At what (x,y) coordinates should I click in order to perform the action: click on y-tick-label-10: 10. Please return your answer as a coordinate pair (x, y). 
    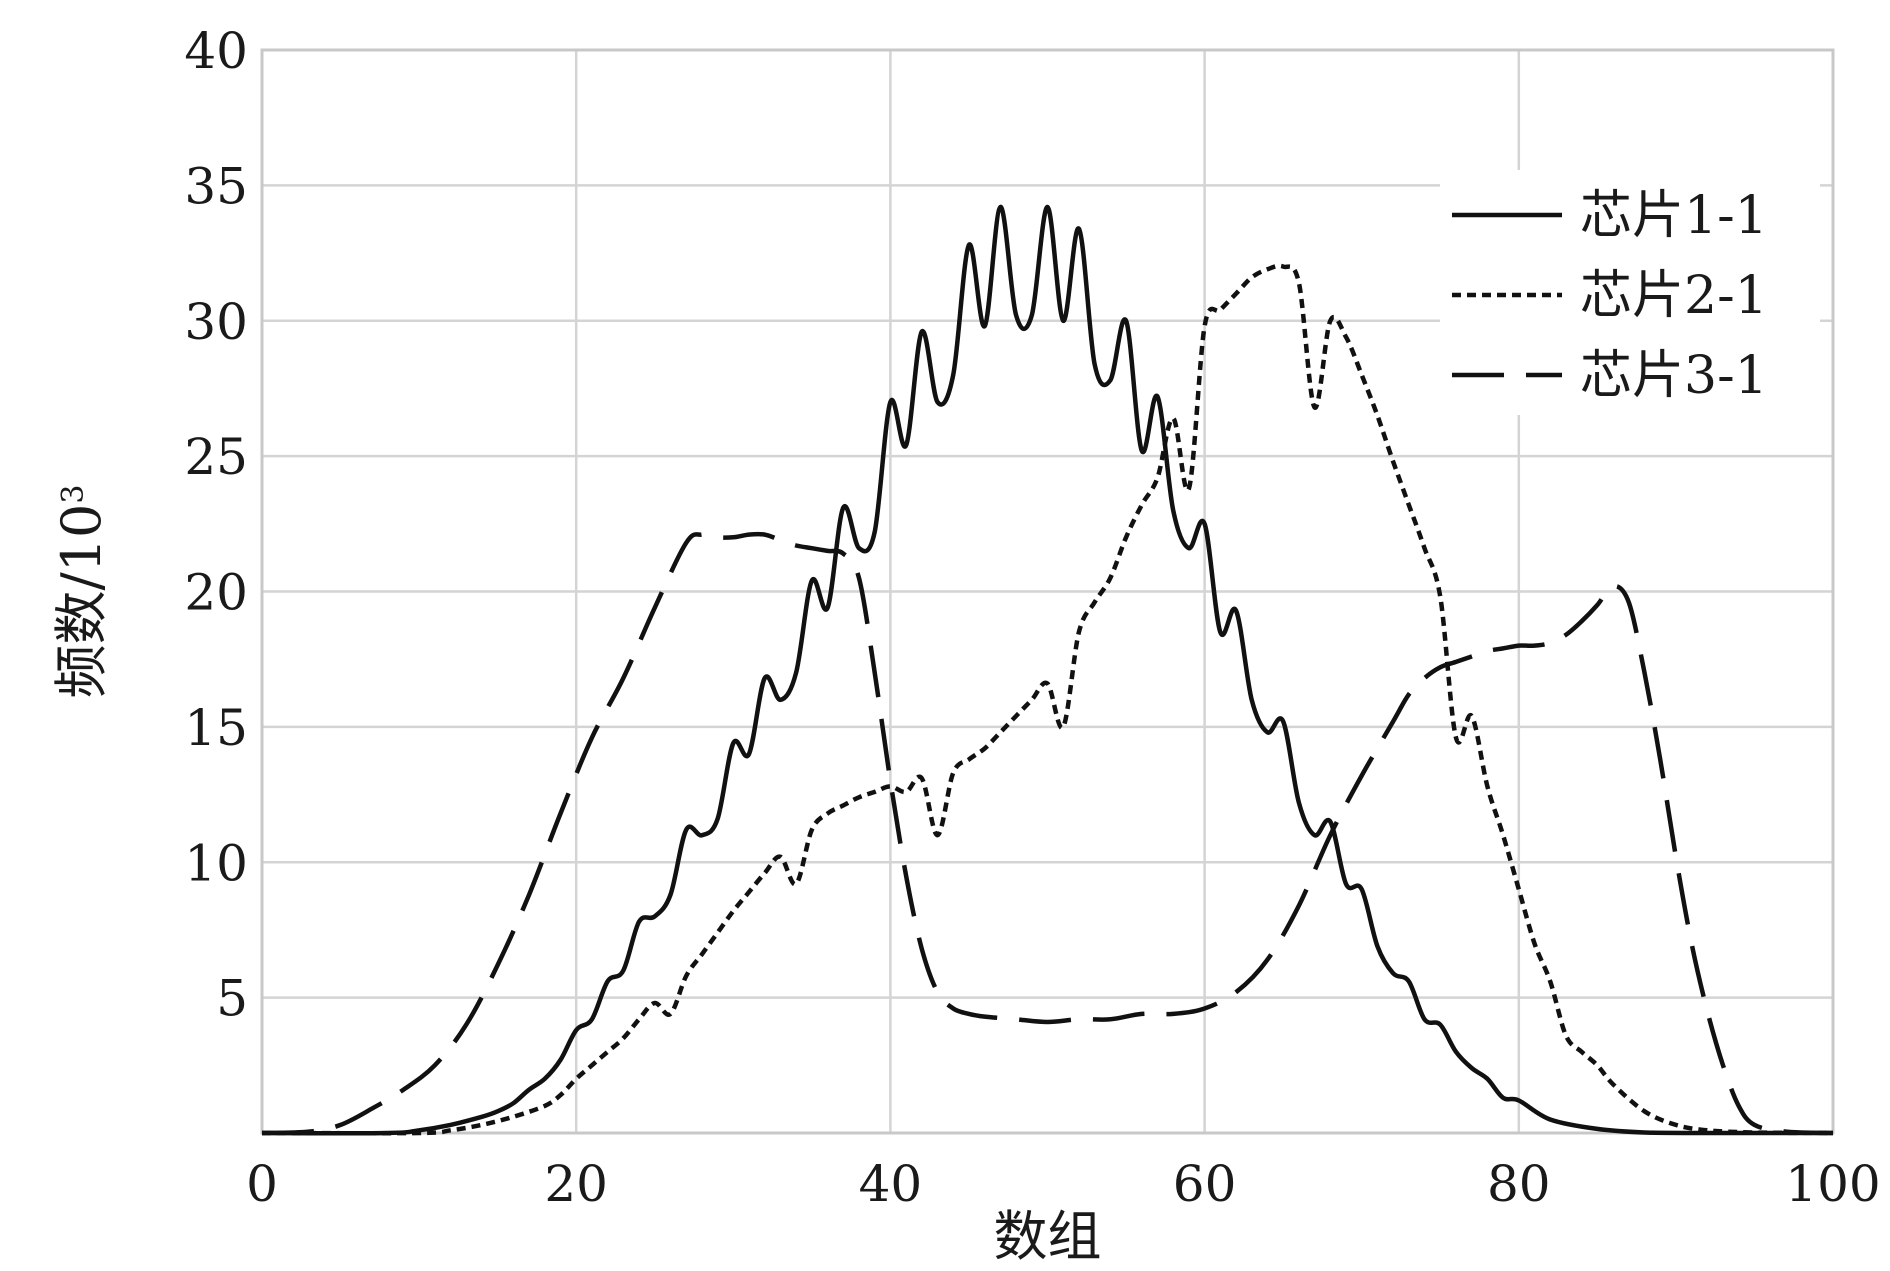
    Looking at the image, I should click on (216, 863).